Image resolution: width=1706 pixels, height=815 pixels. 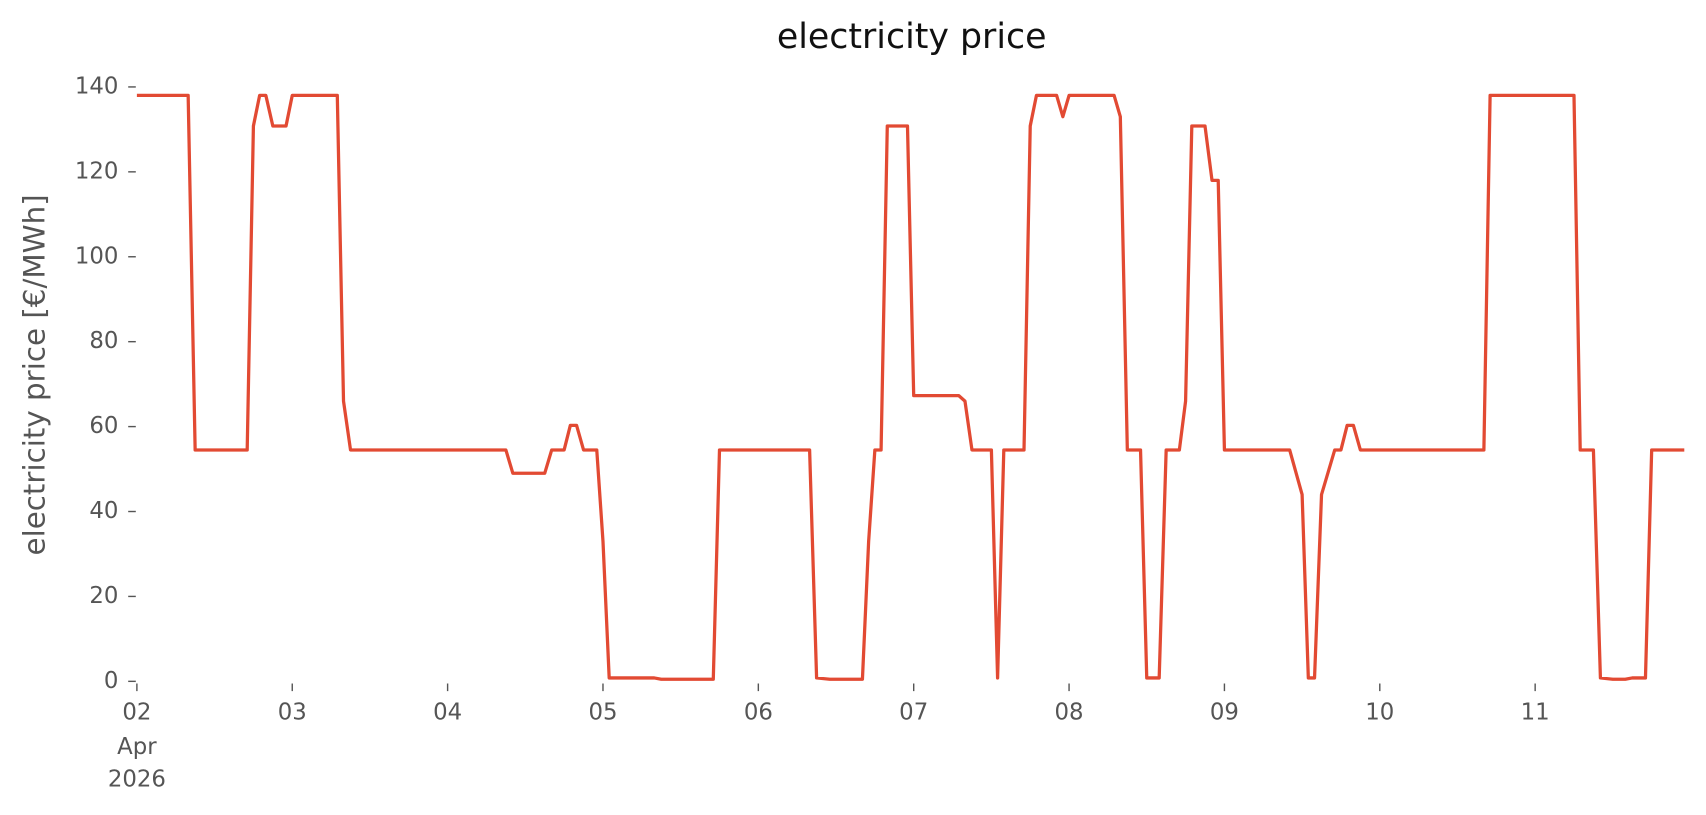 I want to click on x-tick-label: 04, so click(x=447, y=712).